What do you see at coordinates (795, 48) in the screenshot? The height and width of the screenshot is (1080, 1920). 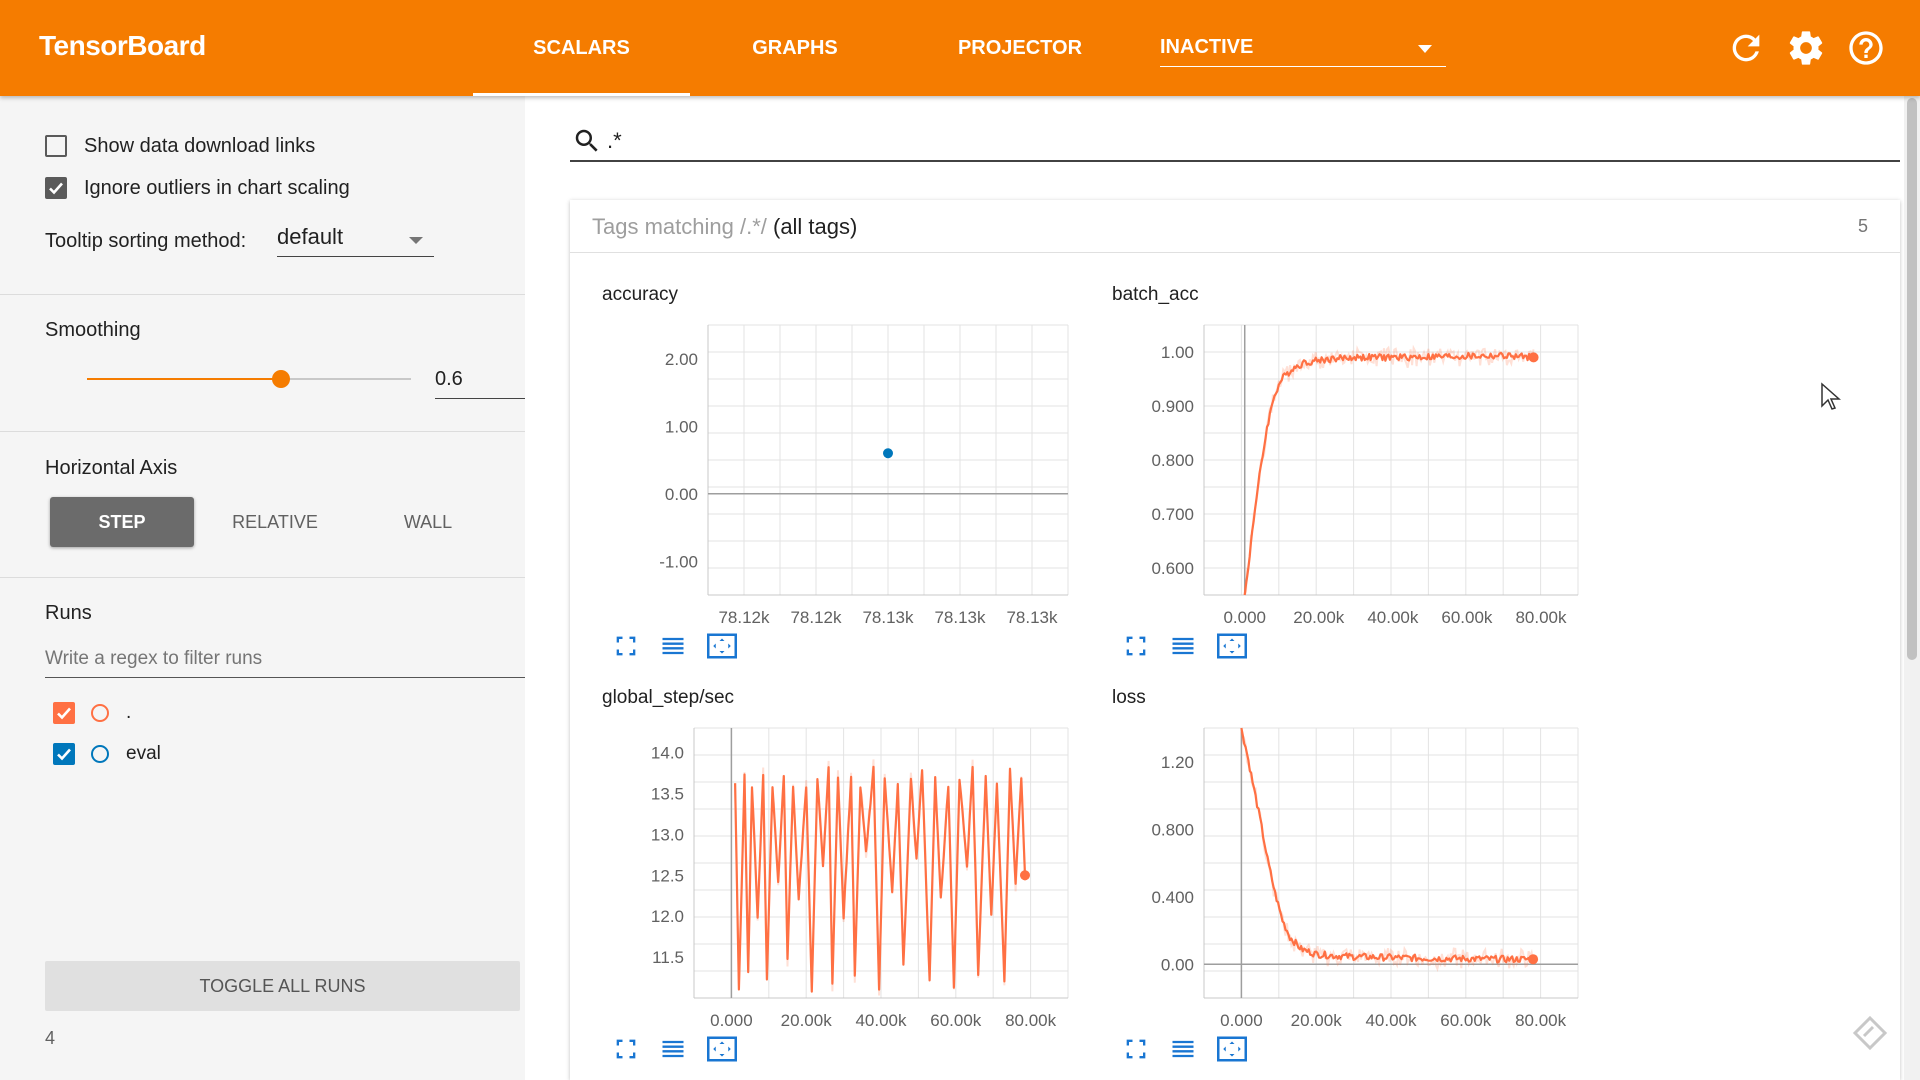 I see `tab-graphs: GRAPHS` at bounding box center [795, 48].